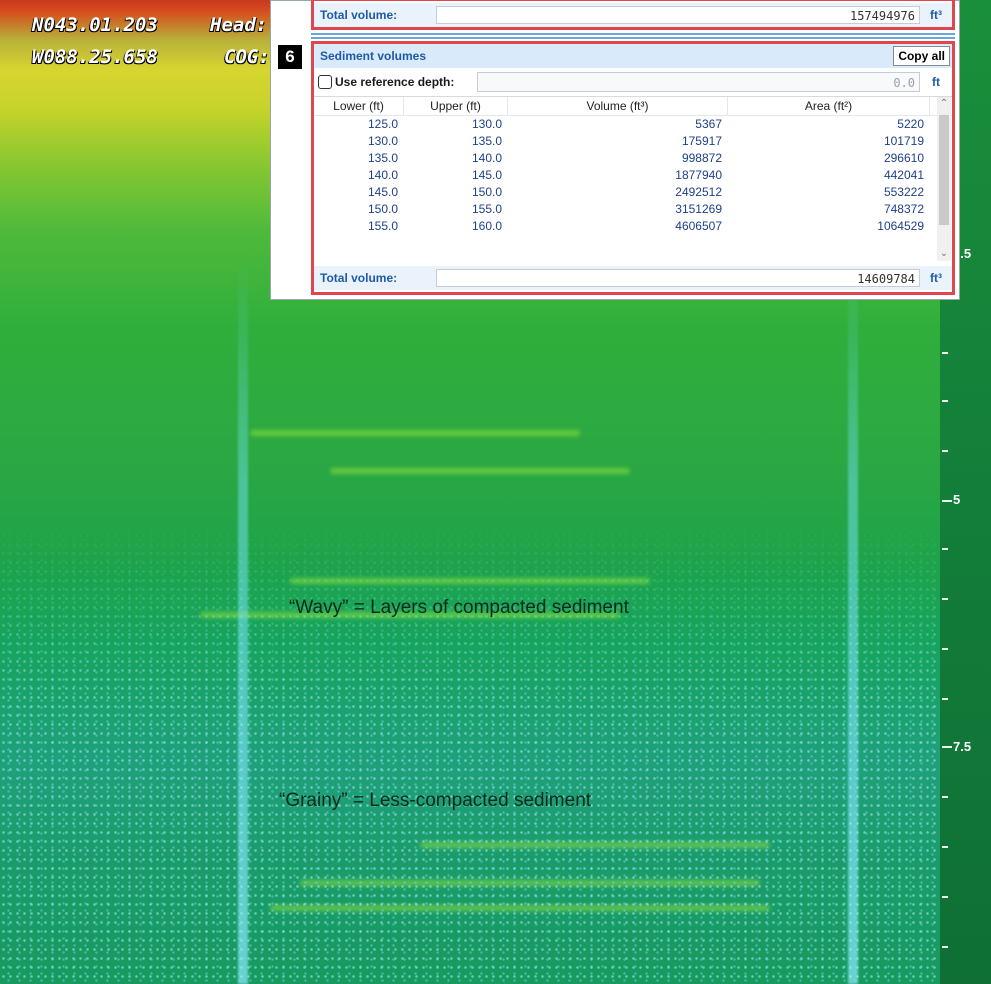  I want to click on table-cell: 998872, so click(701, 158).